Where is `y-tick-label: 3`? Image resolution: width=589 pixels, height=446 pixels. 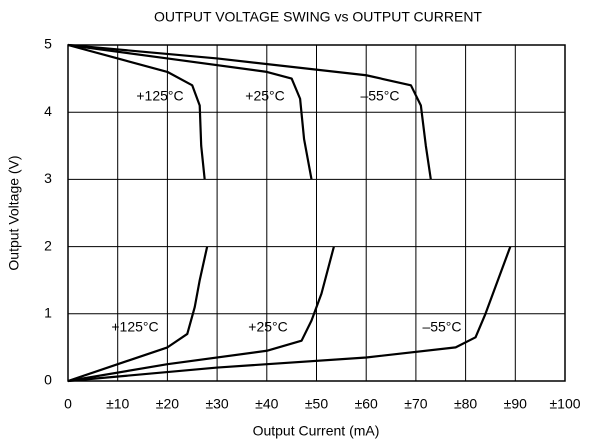 y-tick-label: 3 is located at coordinates (48, 178).